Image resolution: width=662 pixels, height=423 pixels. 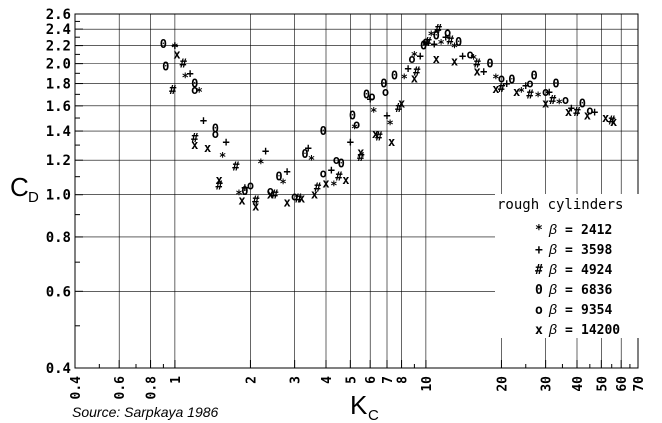 I want to click on legend-item: * β = 2412, so click(x=573, y=229).